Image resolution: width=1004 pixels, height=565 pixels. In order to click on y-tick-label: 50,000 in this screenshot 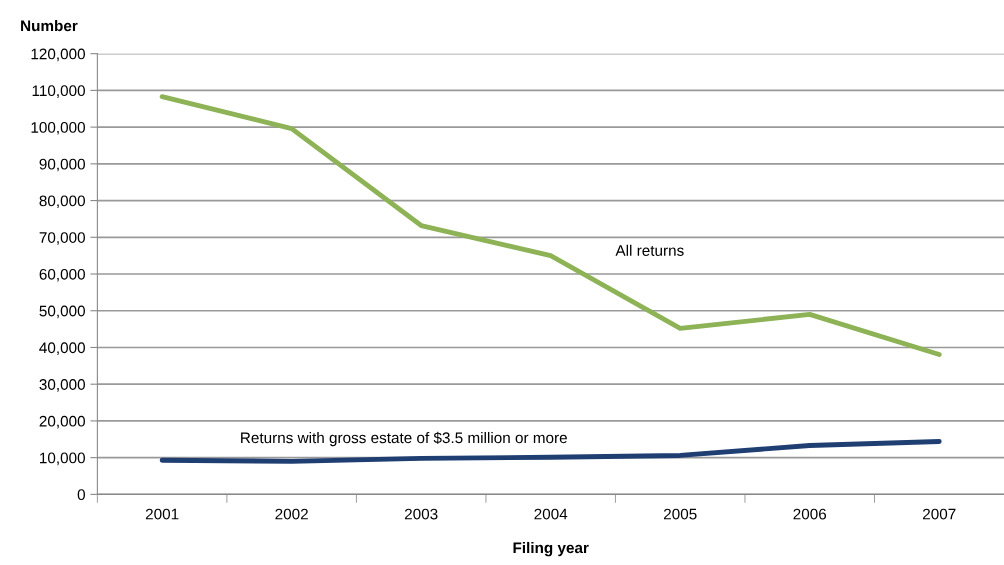, I will do `click(62, 312)`.